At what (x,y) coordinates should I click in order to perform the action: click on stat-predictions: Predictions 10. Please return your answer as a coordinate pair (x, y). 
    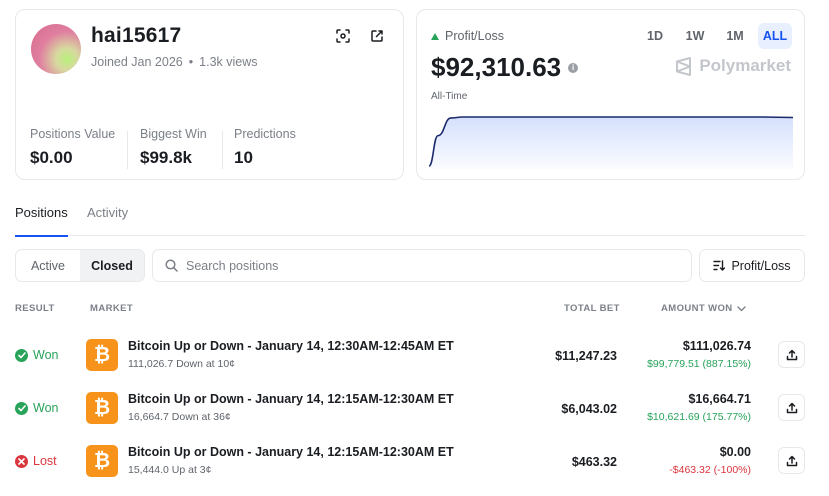
    Looking at the image, I should click on (265, 147).